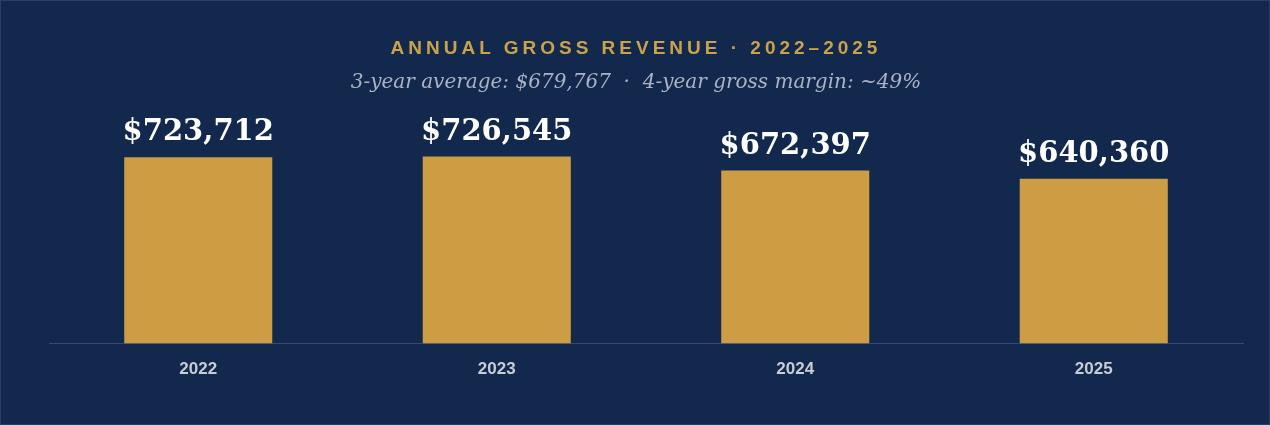 This screenshot has width=1270, height=425. What do you see at coordinates (636, 81) in the screenshot?
I see `chart-subtitle: 3-year average: $679,767 · 4-year gross margin: ~49%` at bounding box center [636, 81].